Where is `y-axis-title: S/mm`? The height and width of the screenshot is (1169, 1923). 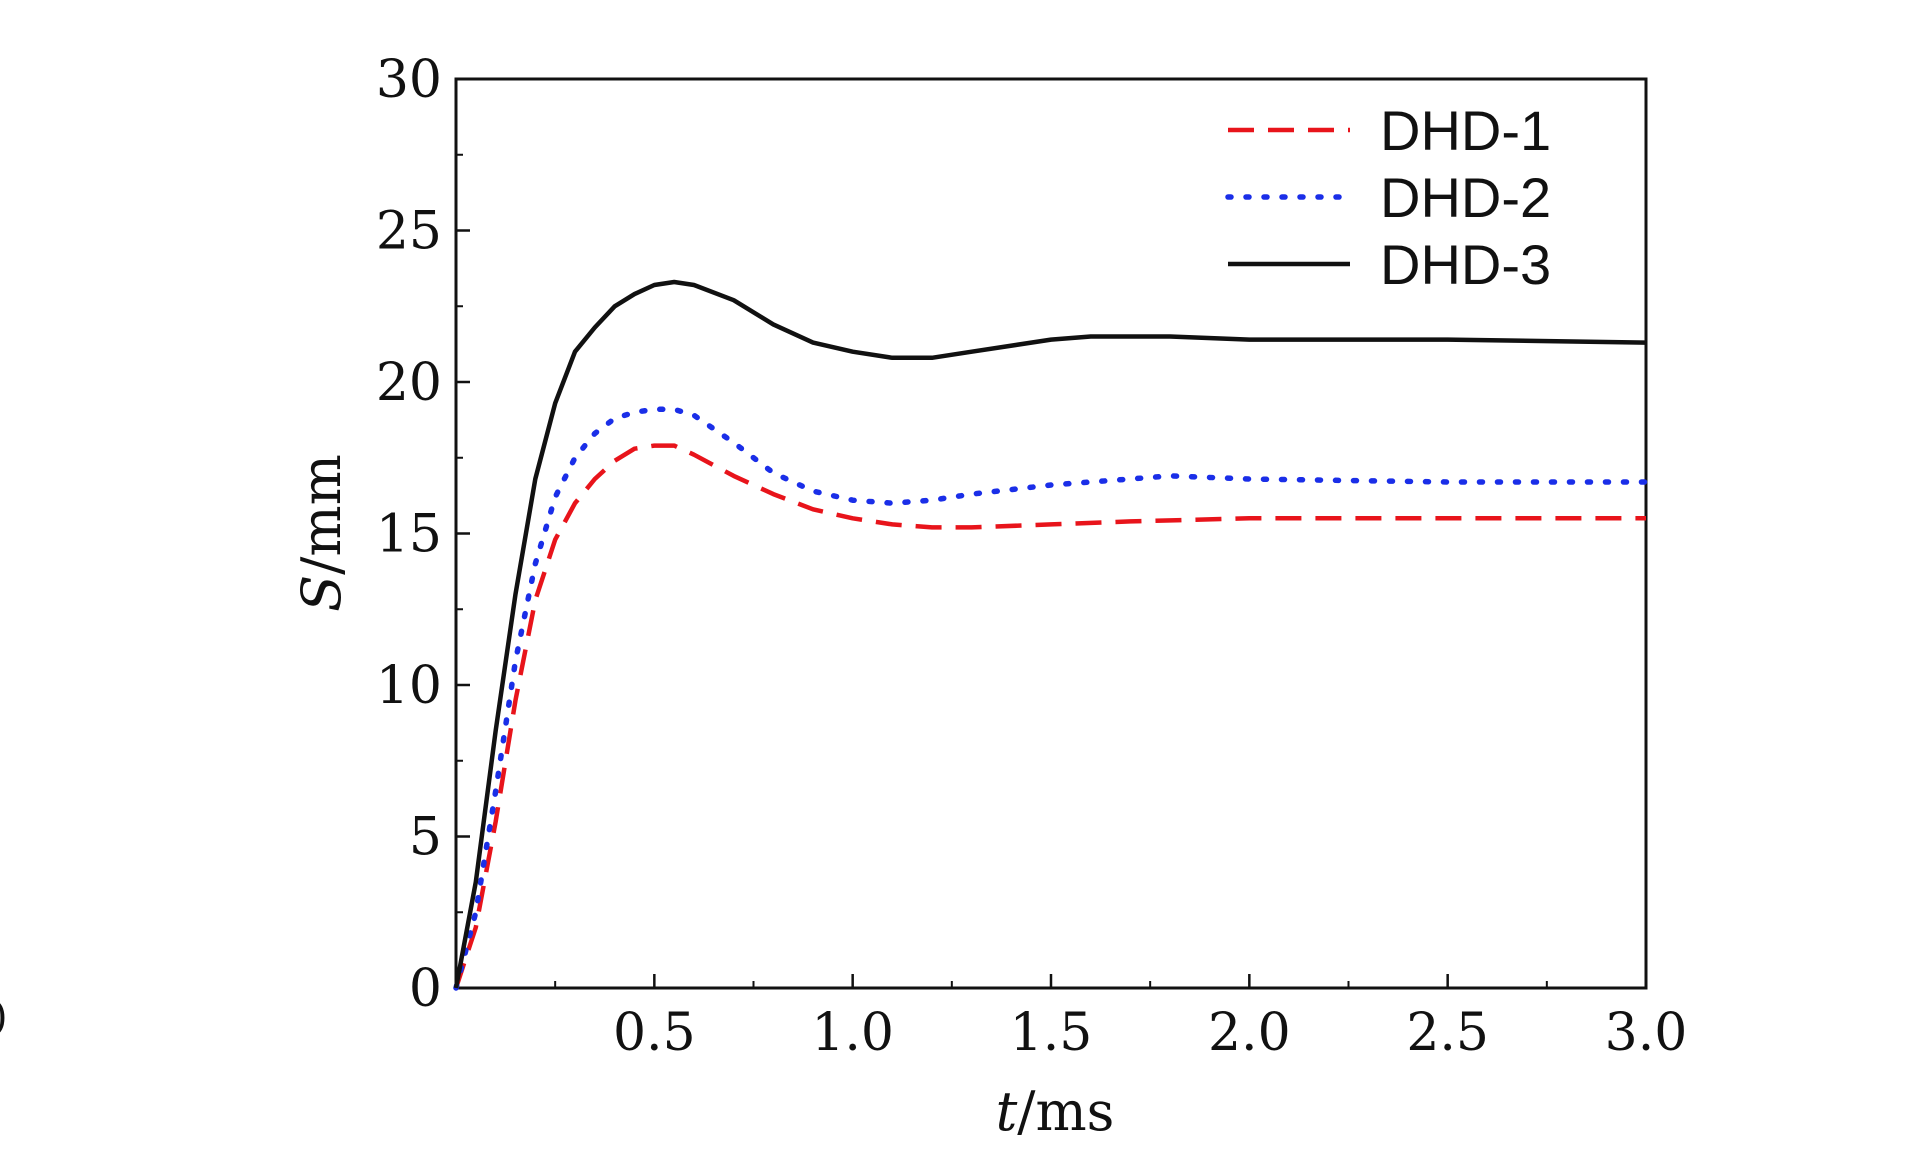
y-axis-title: S/mm is located at coordinates (321, 533).